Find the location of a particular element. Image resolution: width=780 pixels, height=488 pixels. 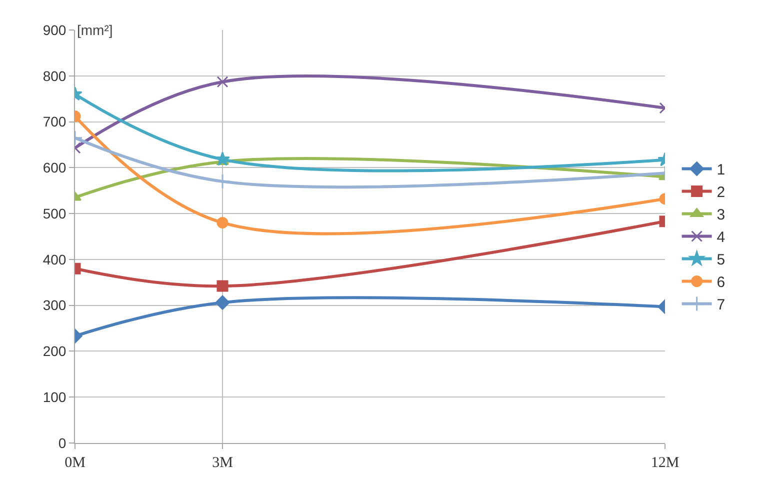

y-axis-title: [mm²] is located at coordinates (95, 30).